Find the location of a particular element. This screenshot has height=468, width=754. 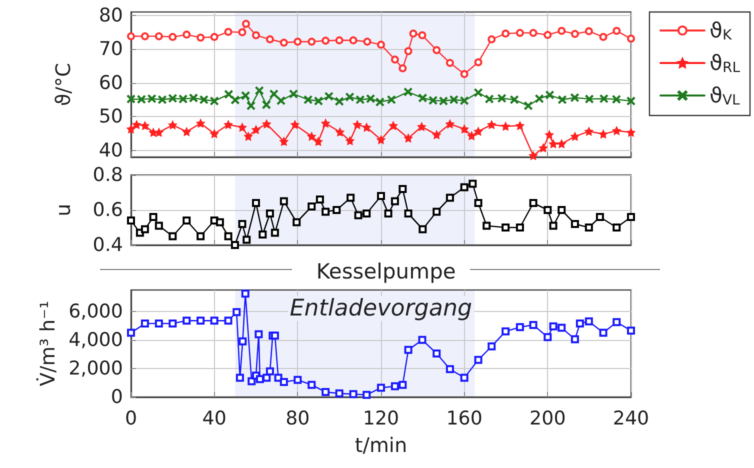

y-tick-label: 70 is located at coordinates (110, 49).